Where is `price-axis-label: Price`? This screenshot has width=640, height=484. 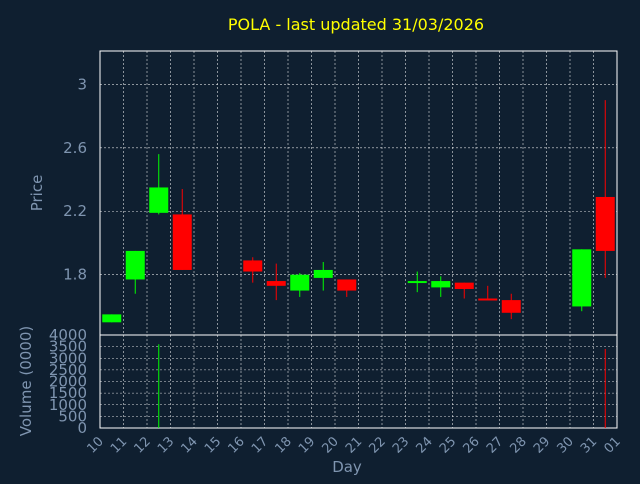 price-axis-label: Price is located at coordinates (37, 193).